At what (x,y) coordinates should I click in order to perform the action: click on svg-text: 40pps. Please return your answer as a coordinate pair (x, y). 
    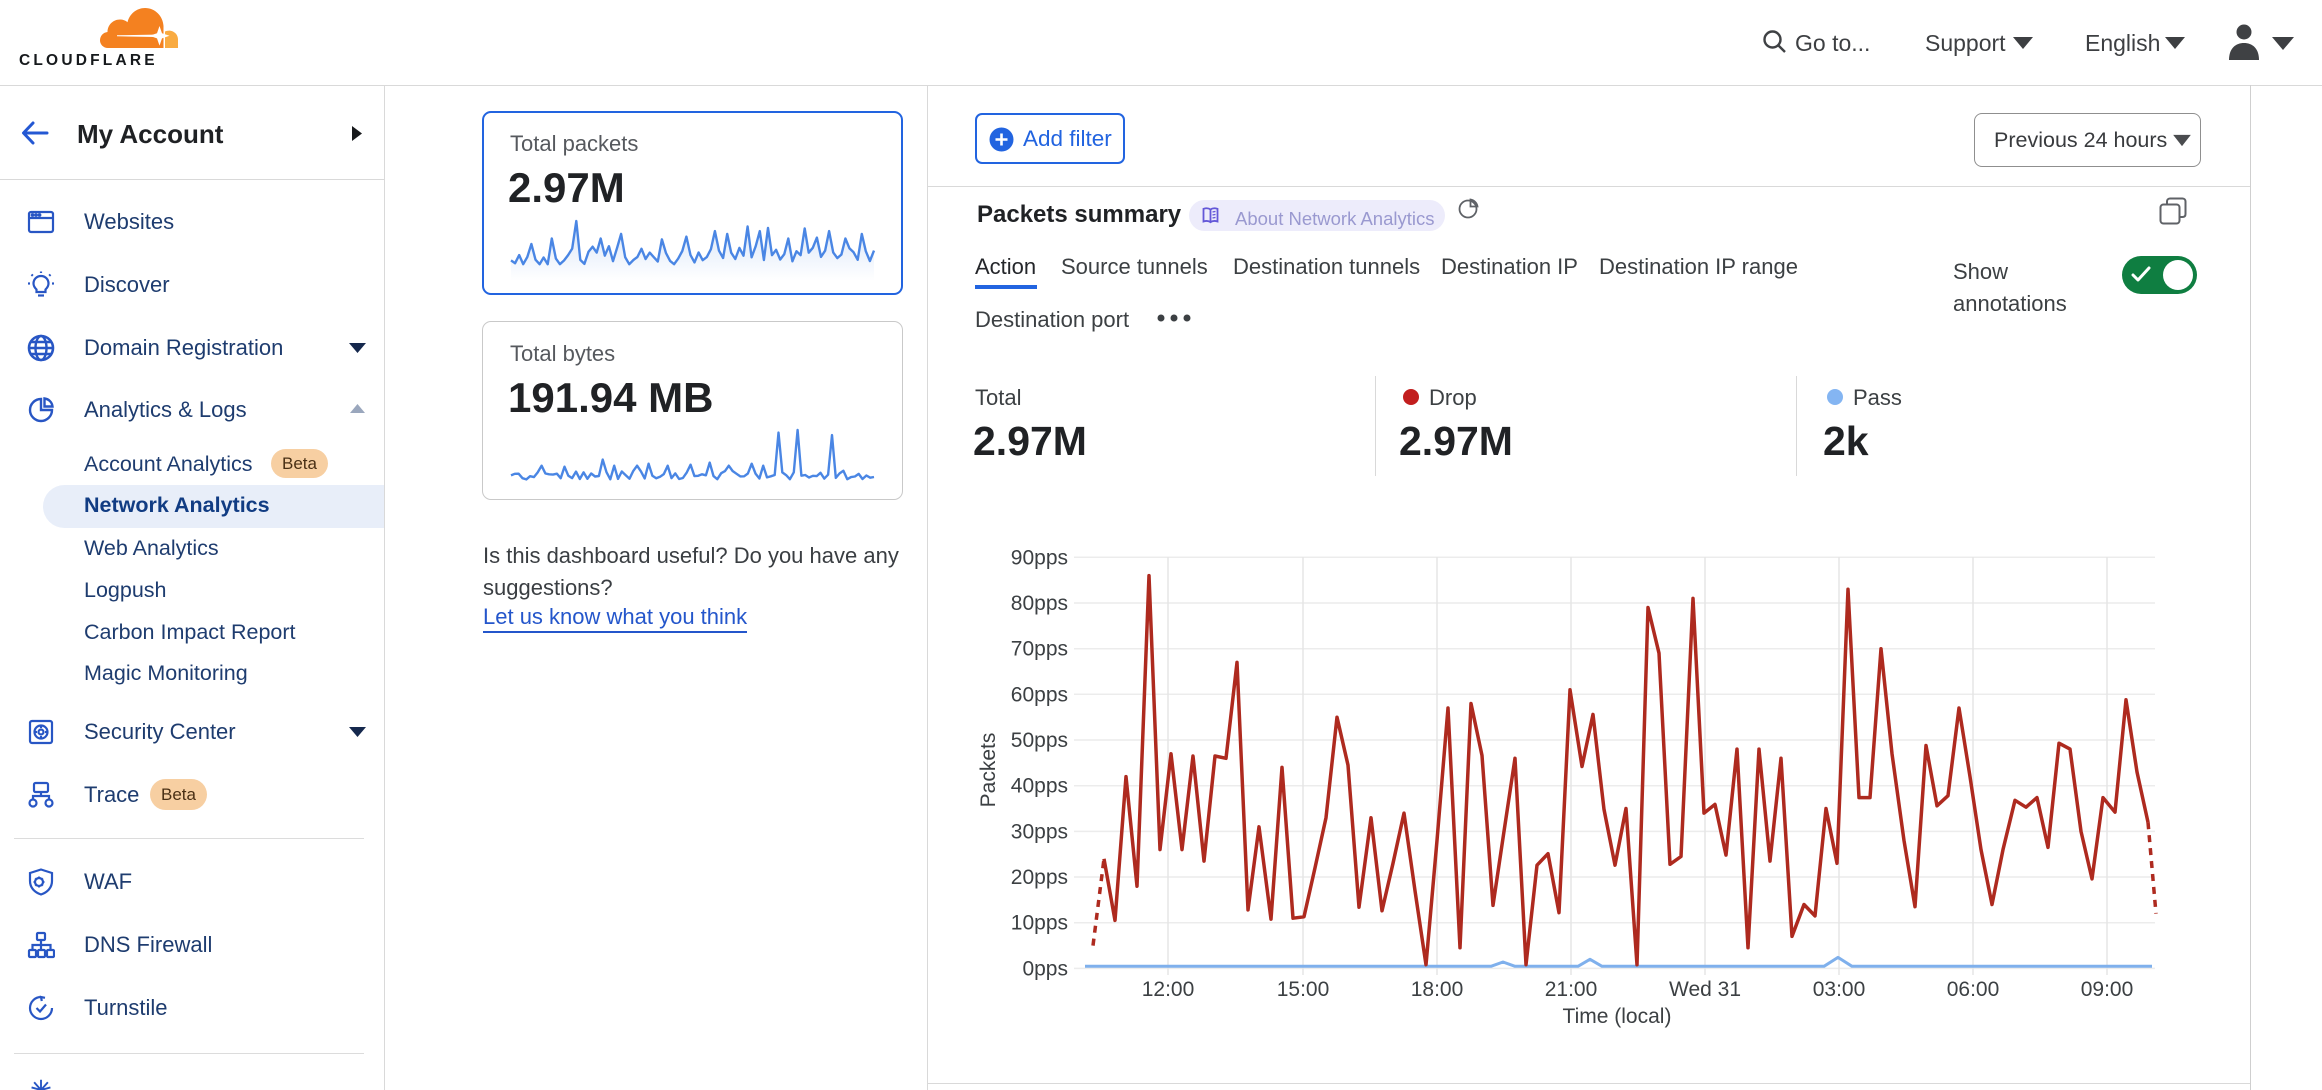
    Looking at the image, I should click on (1039, 786).